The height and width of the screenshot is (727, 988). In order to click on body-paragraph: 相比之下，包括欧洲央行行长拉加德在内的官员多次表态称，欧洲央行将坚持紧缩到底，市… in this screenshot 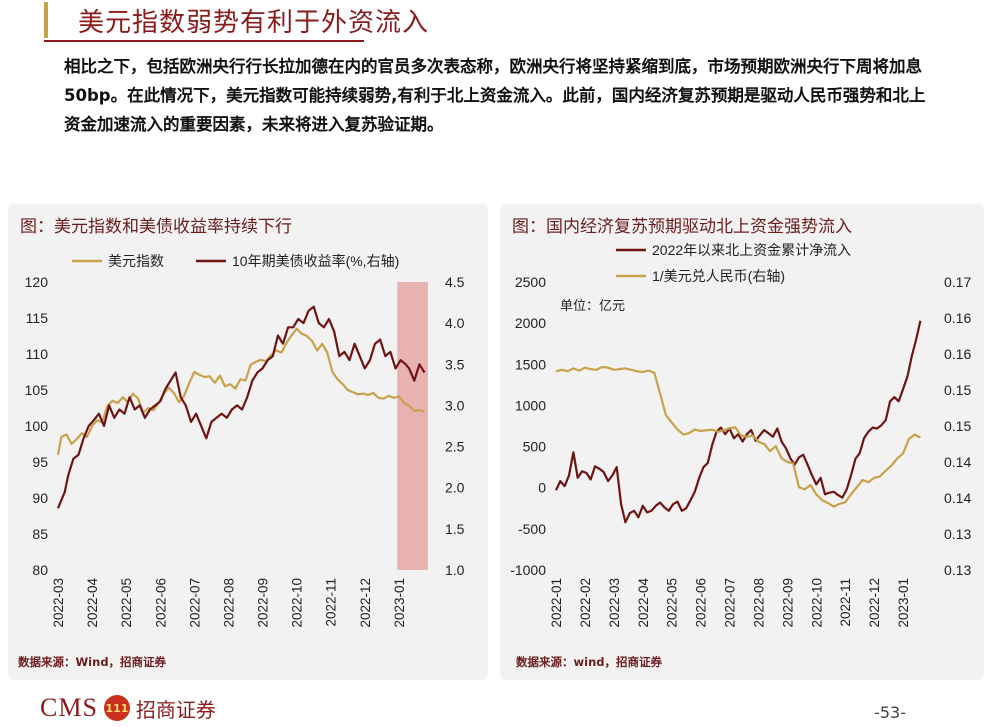, I will do `click(495, 95)`.